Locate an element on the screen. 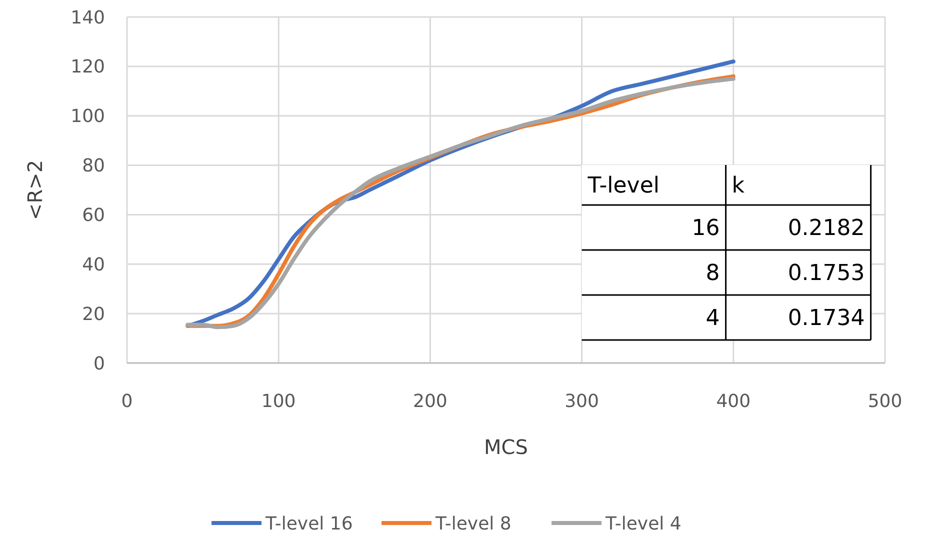 This screenshot has height=539, width=933. annotation: 0.1734 is located at coordinates (826, 319).